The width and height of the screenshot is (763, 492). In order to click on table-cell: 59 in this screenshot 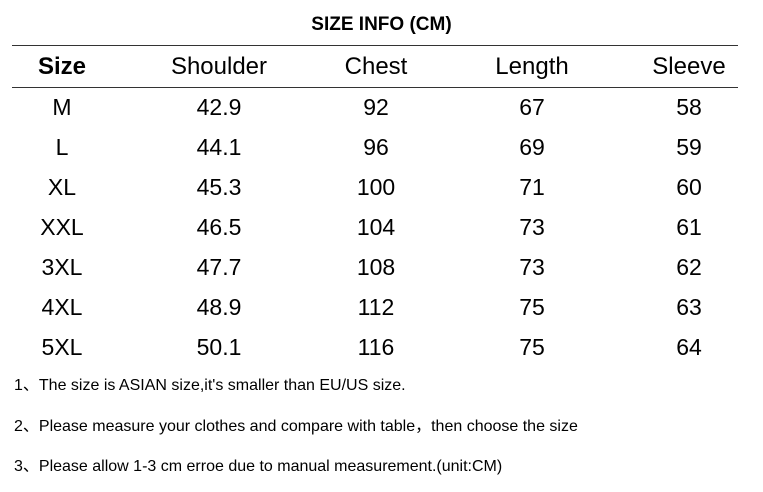, I will do `click(689, 147)`.